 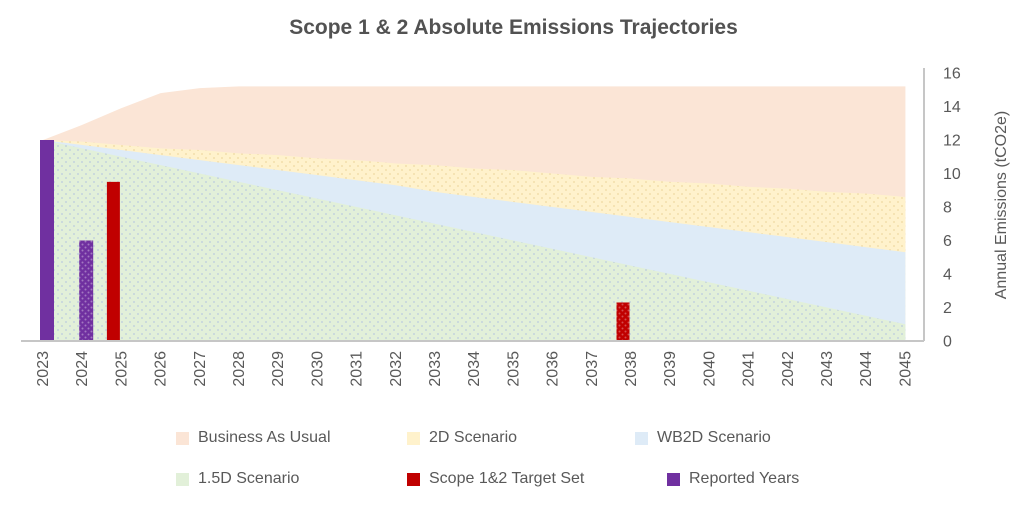 I want to click on legend-swatch-reported-years, so click(x=673, y=479).